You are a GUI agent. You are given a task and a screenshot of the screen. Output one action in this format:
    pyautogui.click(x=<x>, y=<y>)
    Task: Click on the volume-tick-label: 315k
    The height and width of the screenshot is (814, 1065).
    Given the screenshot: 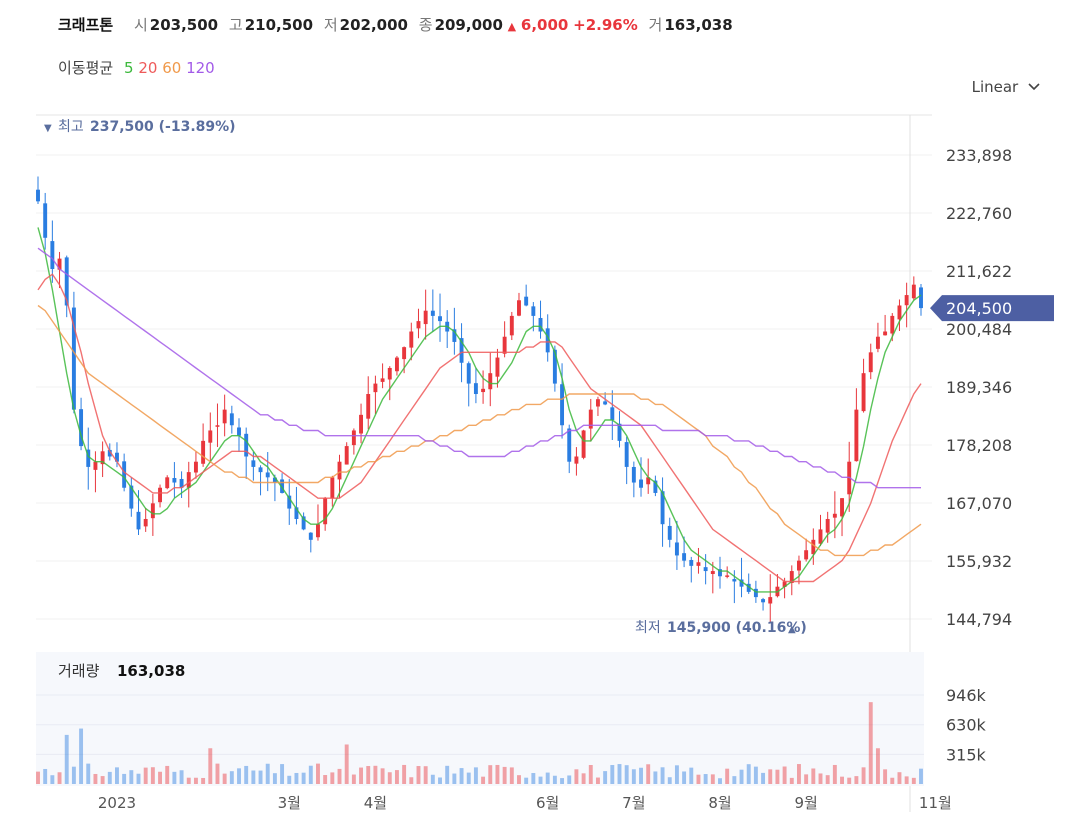 What is the action you would take?
    pyautogui.click(x=966, y=754)
    